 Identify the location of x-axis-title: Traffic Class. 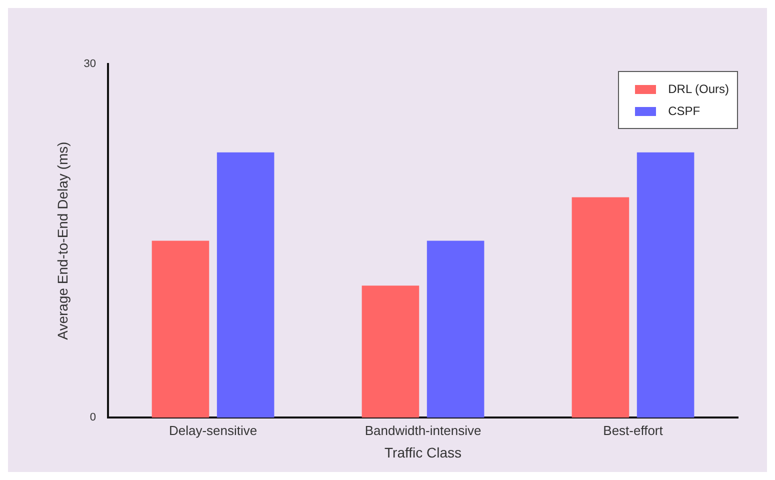
(423, 452).